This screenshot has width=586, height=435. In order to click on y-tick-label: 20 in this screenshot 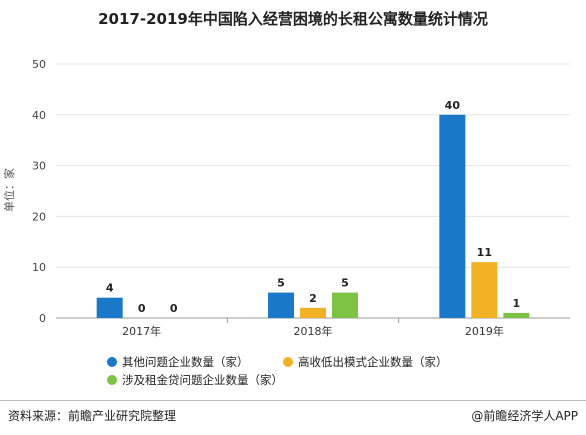, I will do `click(39, 216)`.